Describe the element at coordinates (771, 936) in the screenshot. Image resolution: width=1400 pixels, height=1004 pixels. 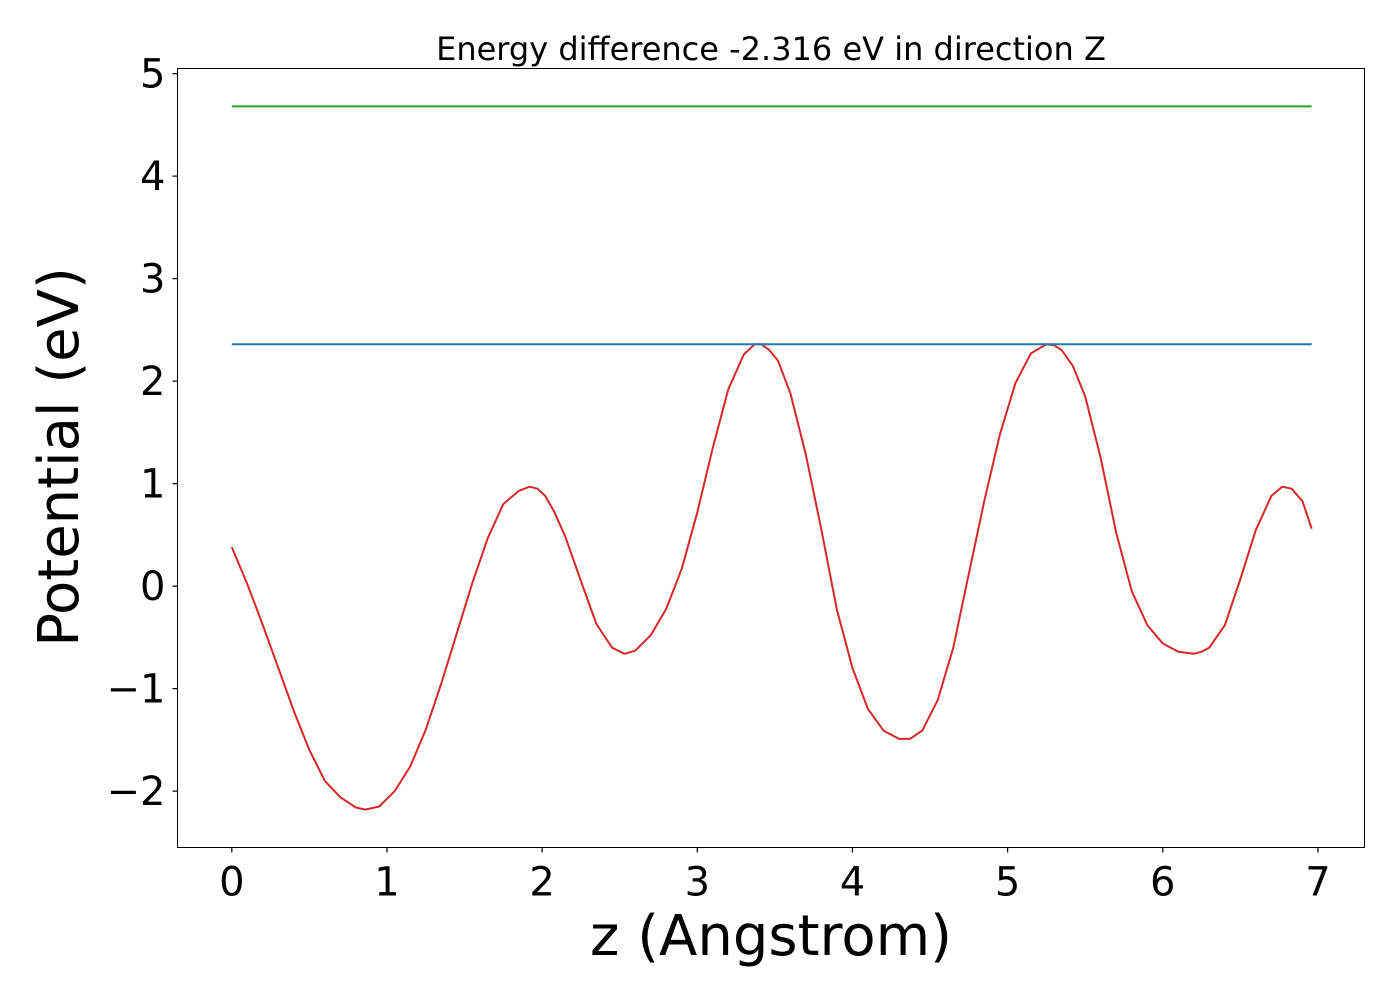
I see `x-axis-label: z (Angstrom)` at that location.